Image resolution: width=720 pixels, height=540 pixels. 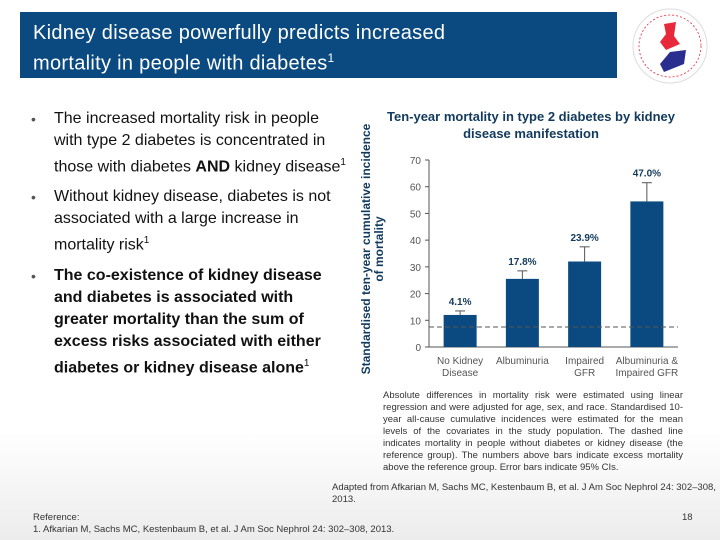 What do you see at coordinates (670, 46) in the screenshot?
I see `british-renal-society-logo` at bounding box center [670, 46].